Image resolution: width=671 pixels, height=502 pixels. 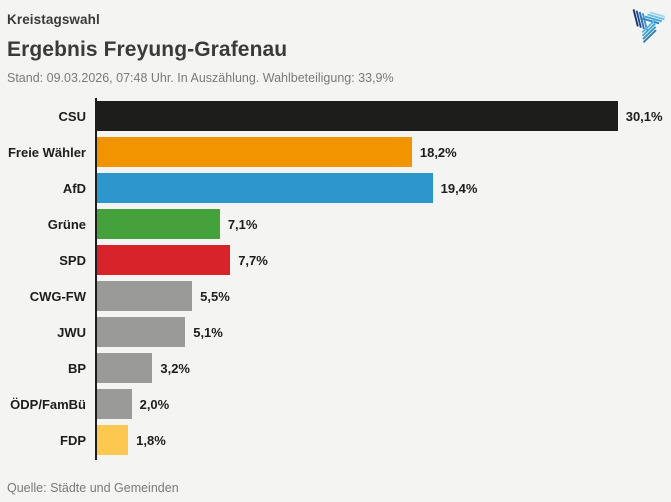 What do you see at coordinates (57, 296) in the screenshot?
I see `category-label: CWG-FW` at bounding box center [57, 296].